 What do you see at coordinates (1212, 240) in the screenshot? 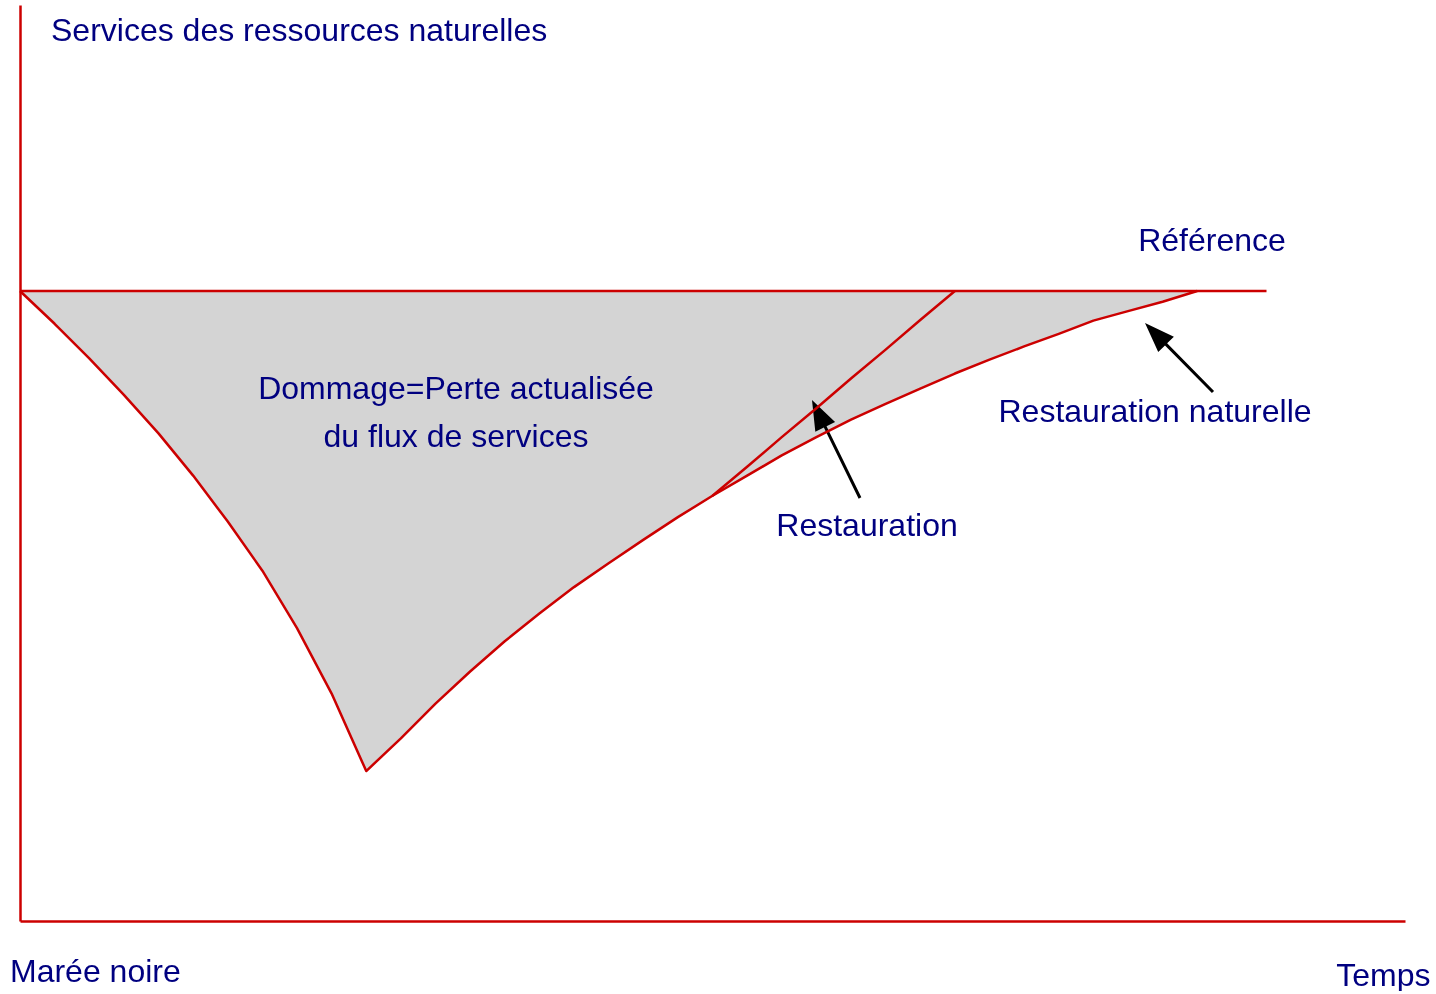
I see `text: Référence` at bounding box center [1212, 240].